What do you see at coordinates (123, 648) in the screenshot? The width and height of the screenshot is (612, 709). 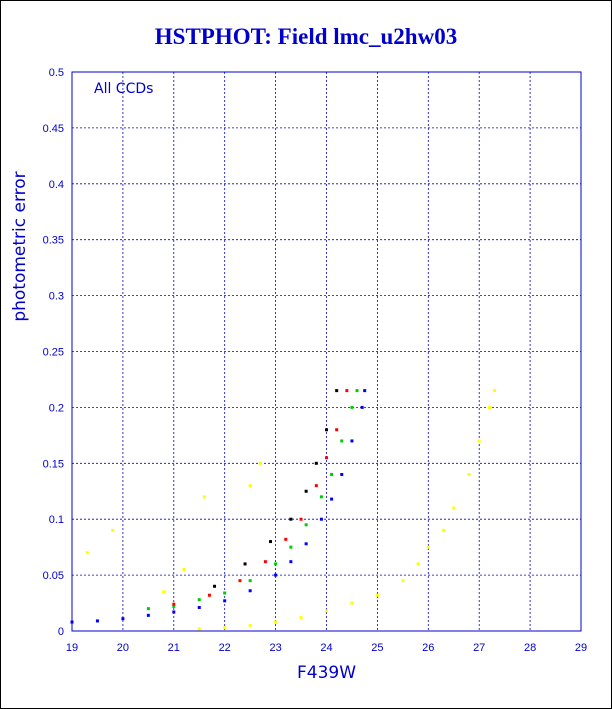 I see `x-tick-label: 20` at bounding box center [123, 648].